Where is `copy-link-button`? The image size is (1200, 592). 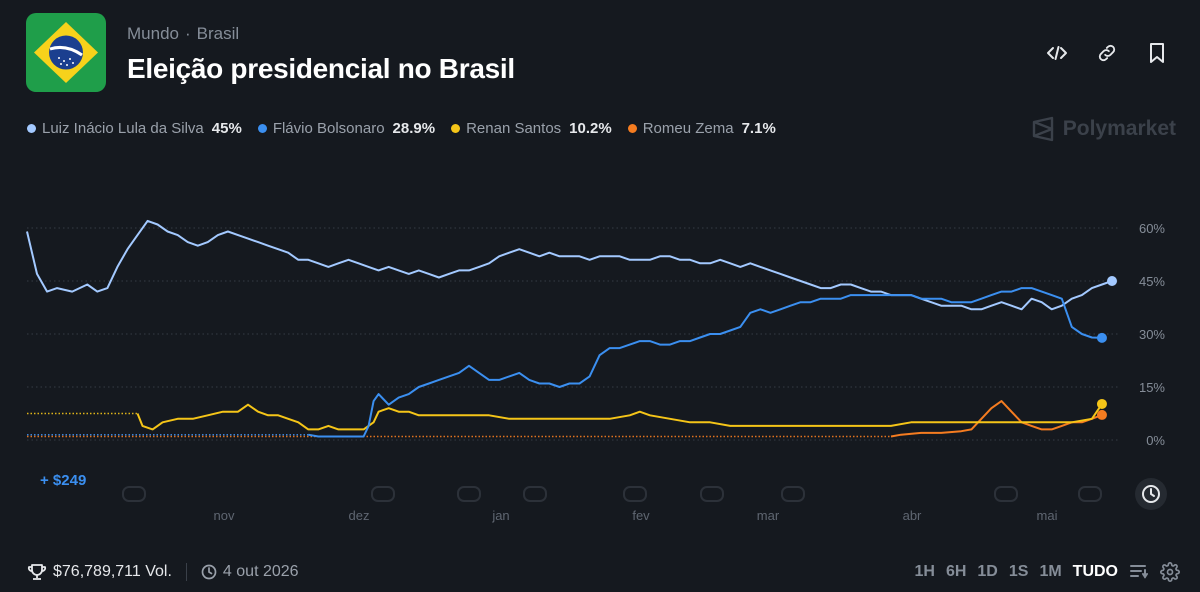 copy-link-button is located at coordinates (1107, 53).